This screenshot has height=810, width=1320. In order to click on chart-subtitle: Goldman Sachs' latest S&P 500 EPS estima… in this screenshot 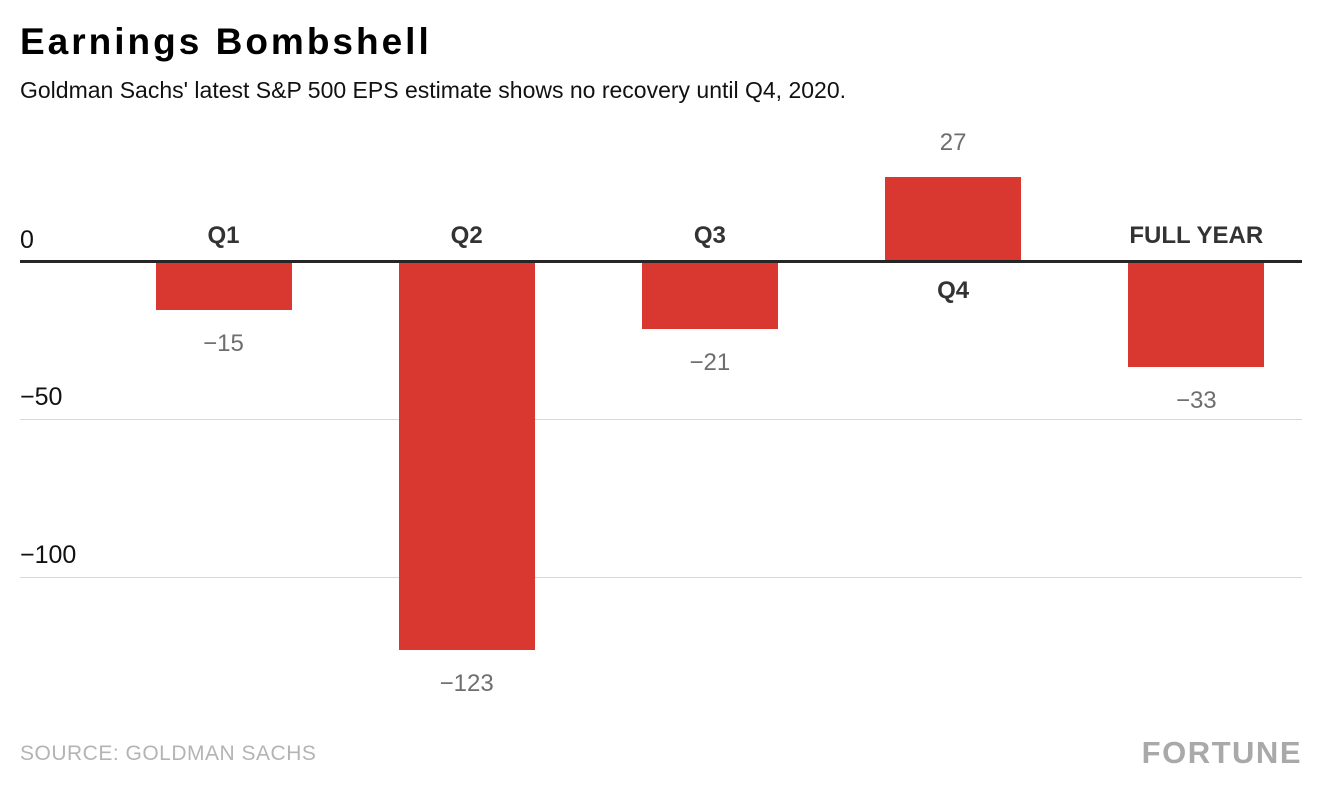, I will do `click(433, 89)`.